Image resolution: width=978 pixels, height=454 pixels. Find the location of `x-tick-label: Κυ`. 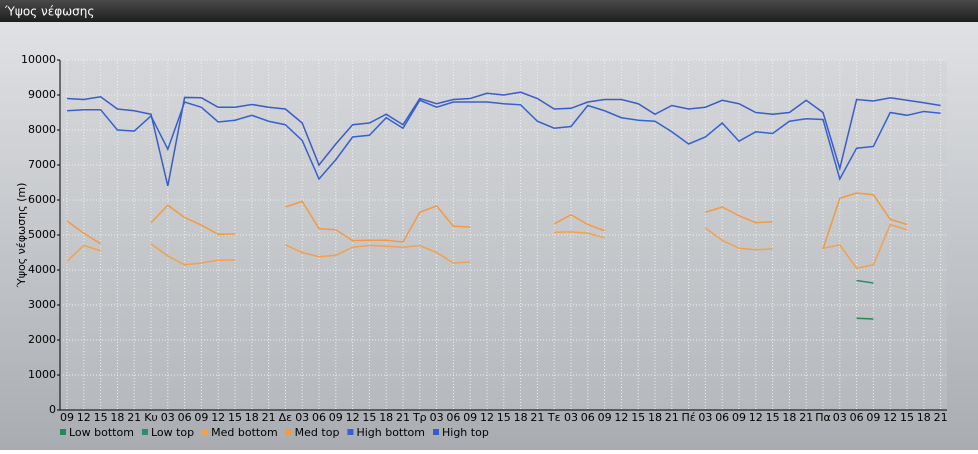

x-tick-label: Κυ is located at coordinates (151, 417).